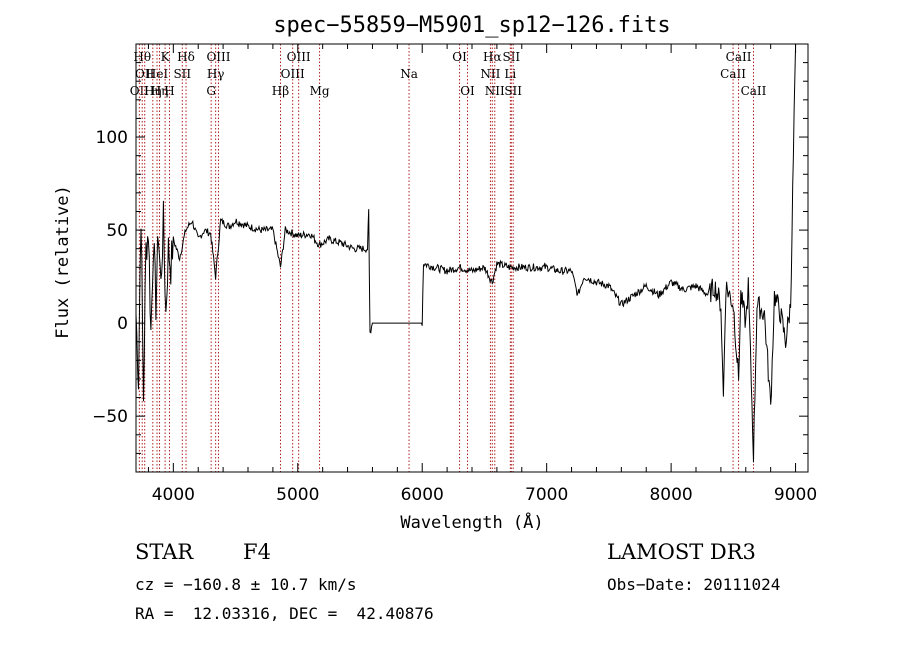 This screenshot has width=900, height=649. Describe the element at coordinates (492, 57) in the screenshot. I see `spectral-line-label: Hα` at that location.